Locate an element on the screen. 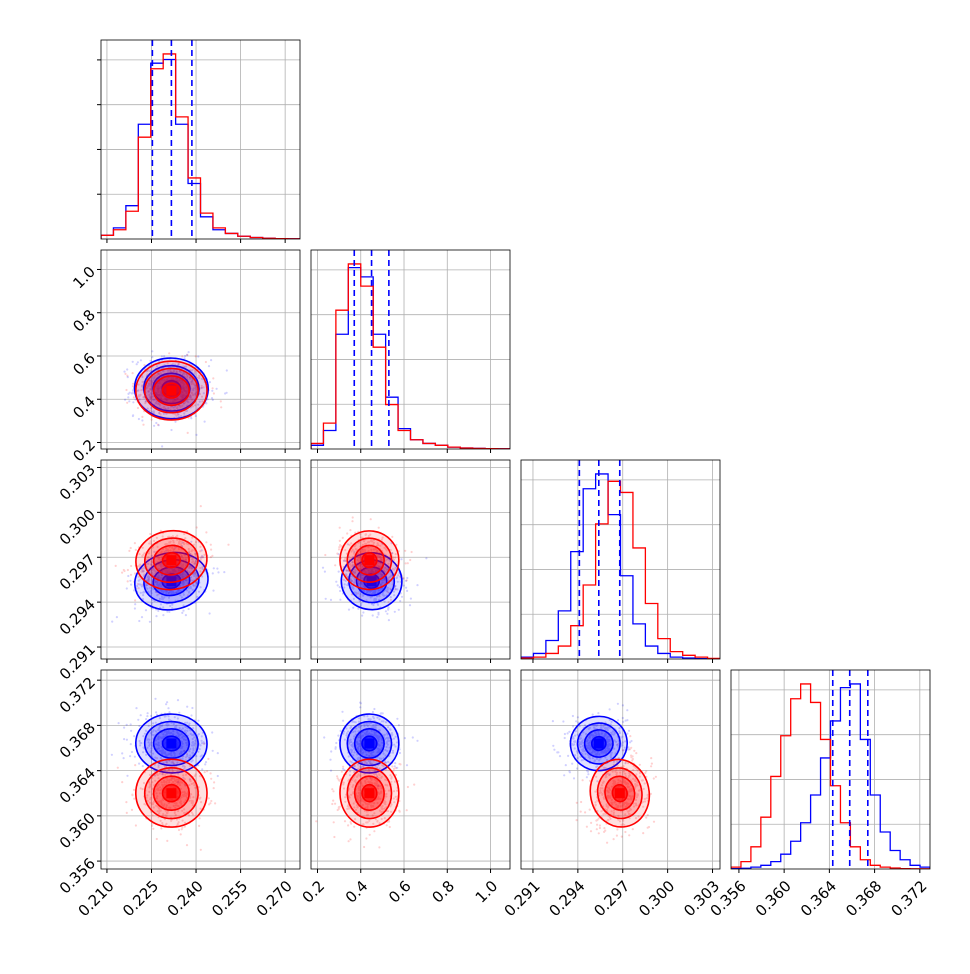 The image size is (970, 974). red-histogram is located at coordinates (410, 356).